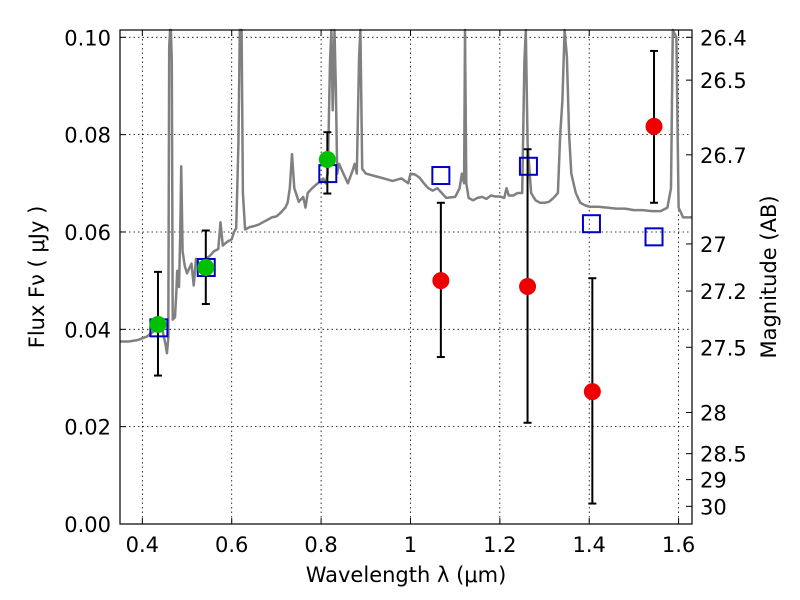  What do you see at coordinates (87, 525) in the screenshot?
I see `y-tick-label: 0.00` at bounding box center [87, 525].